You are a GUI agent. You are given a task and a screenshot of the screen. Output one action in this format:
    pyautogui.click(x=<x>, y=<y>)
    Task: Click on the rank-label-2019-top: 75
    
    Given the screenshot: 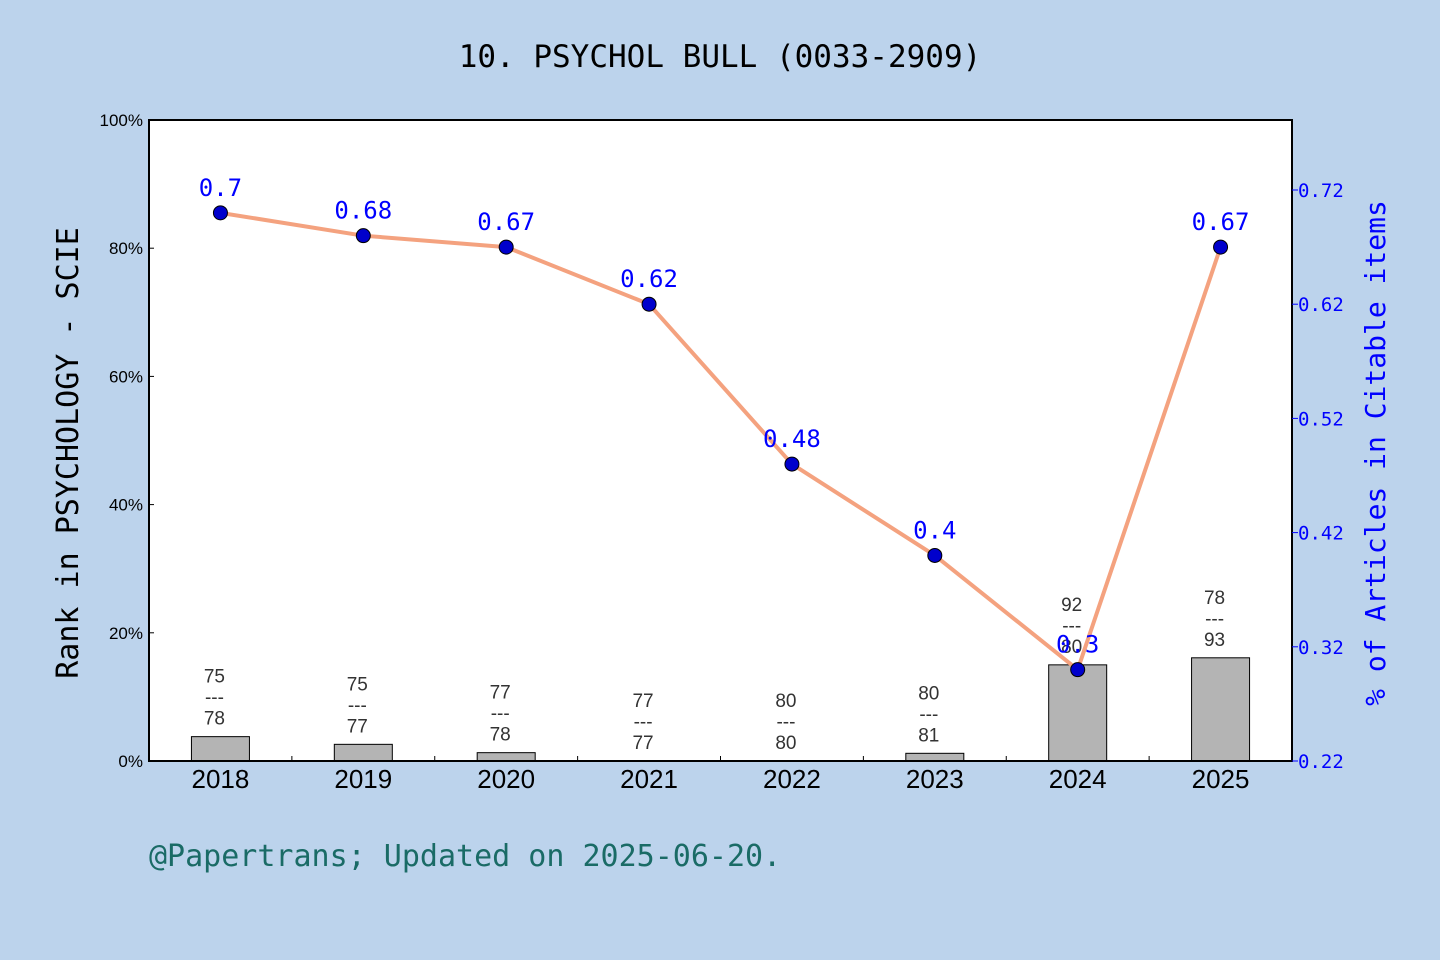 What is the action you would take?
    pyautogui.click(x=357, y=684)
    